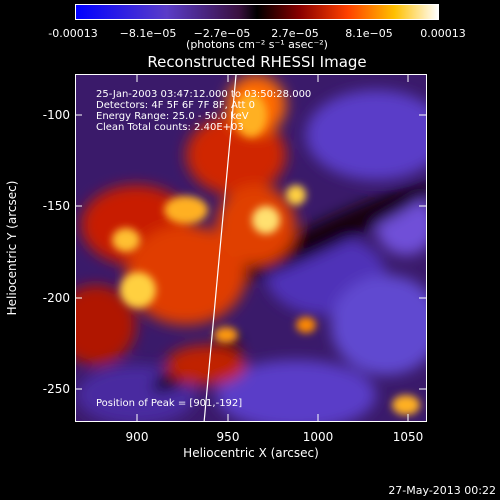  Describe the element at coordinates (318, 437) in the screenshot. I see `x-tick-label: 1000` at that location.